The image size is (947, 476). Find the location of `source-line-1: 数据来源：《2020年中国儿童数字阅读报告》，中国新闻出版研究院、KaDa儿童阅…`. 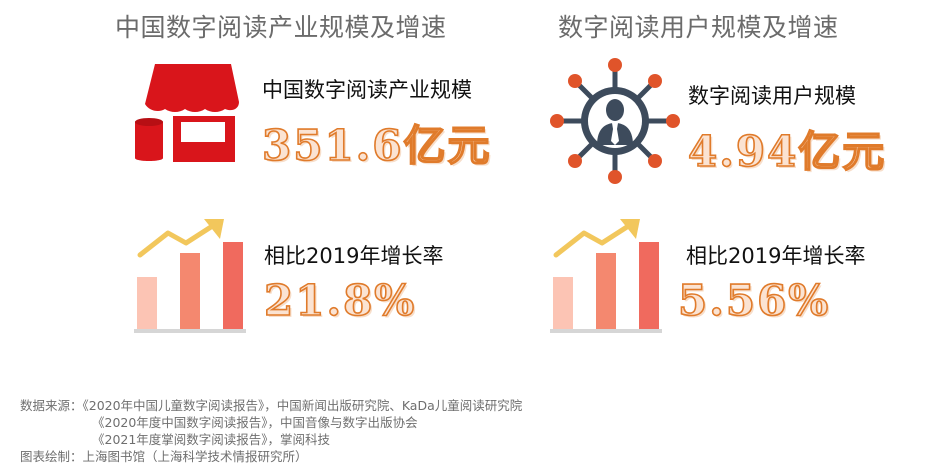

source-line-1: 数据来源：《2020年中国儿童数字阅读报告》，中国新闻出版研究院、KaDa儿童阅… is located at coordinates (271, 405).